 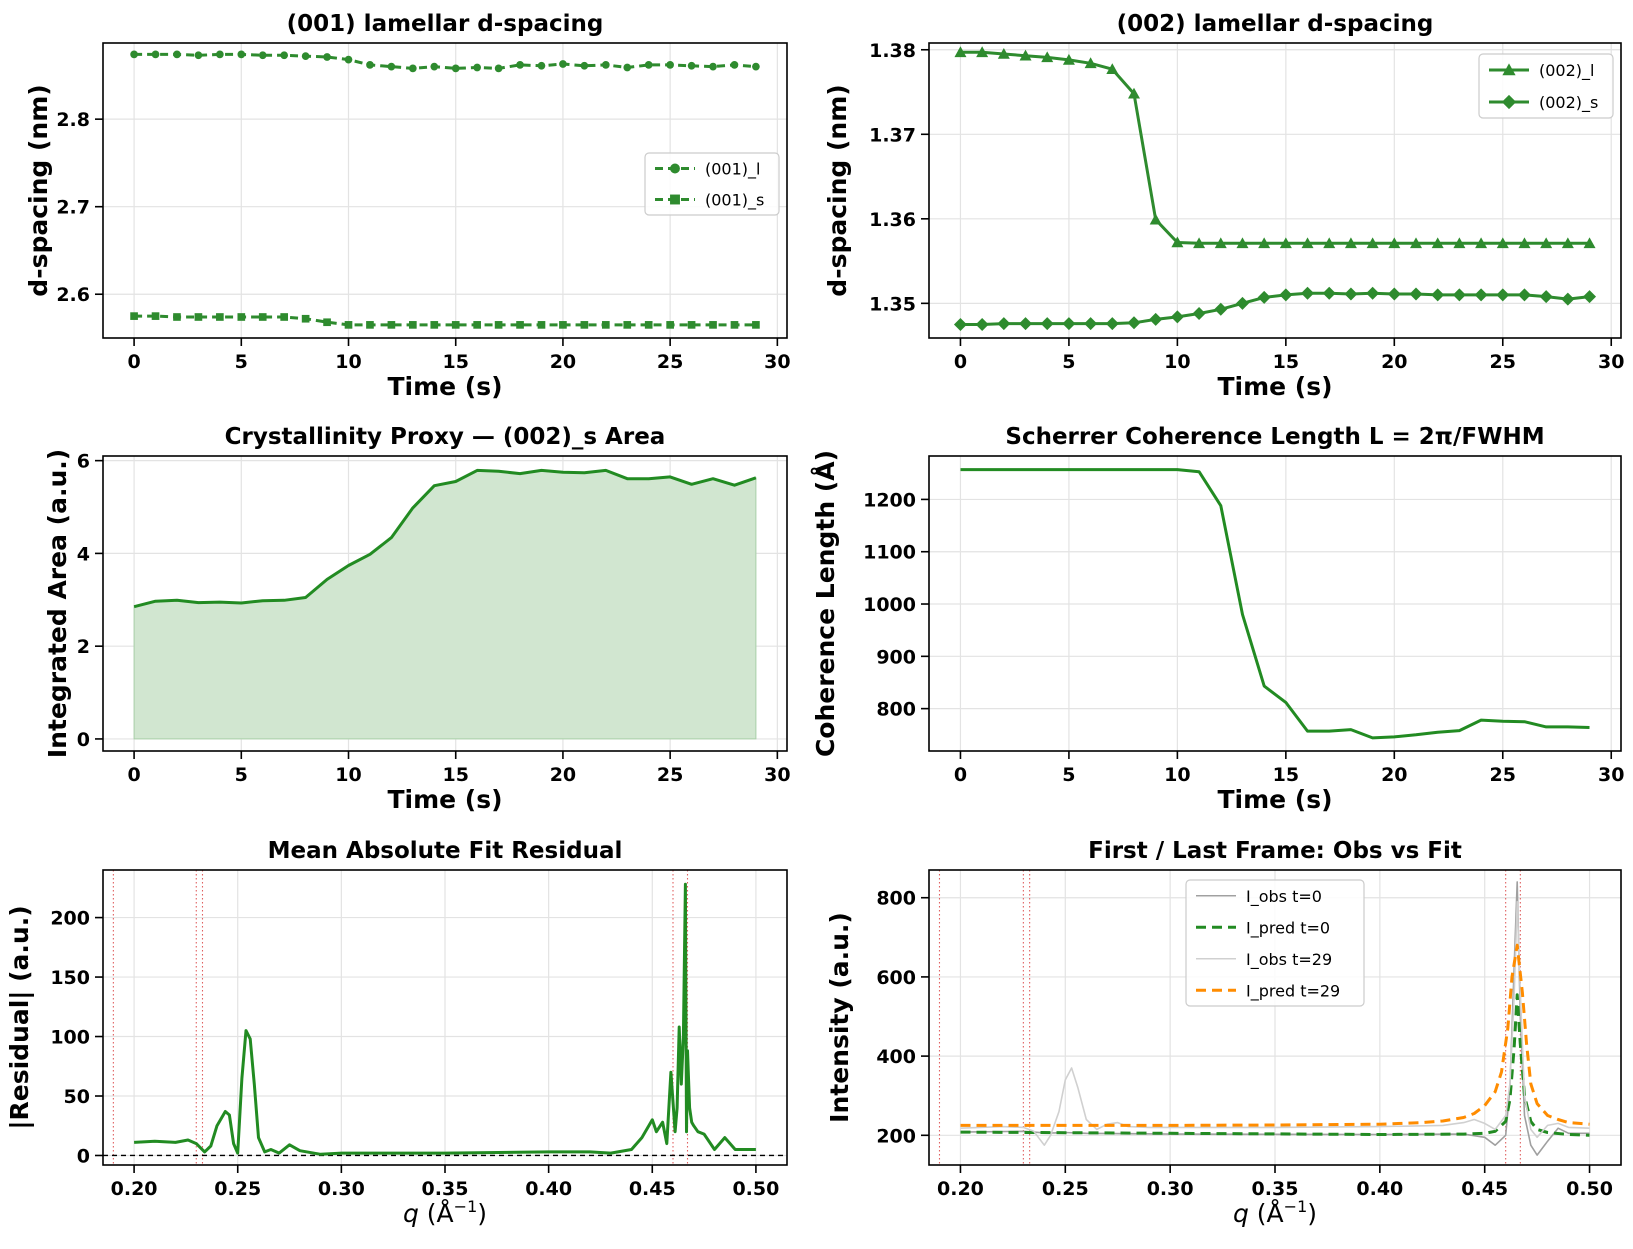 What do you see at coordinates (38, 190) in the screenshot?
I see `y-axis-label: d-spacing (nm)` at bounding box center [38, 190].